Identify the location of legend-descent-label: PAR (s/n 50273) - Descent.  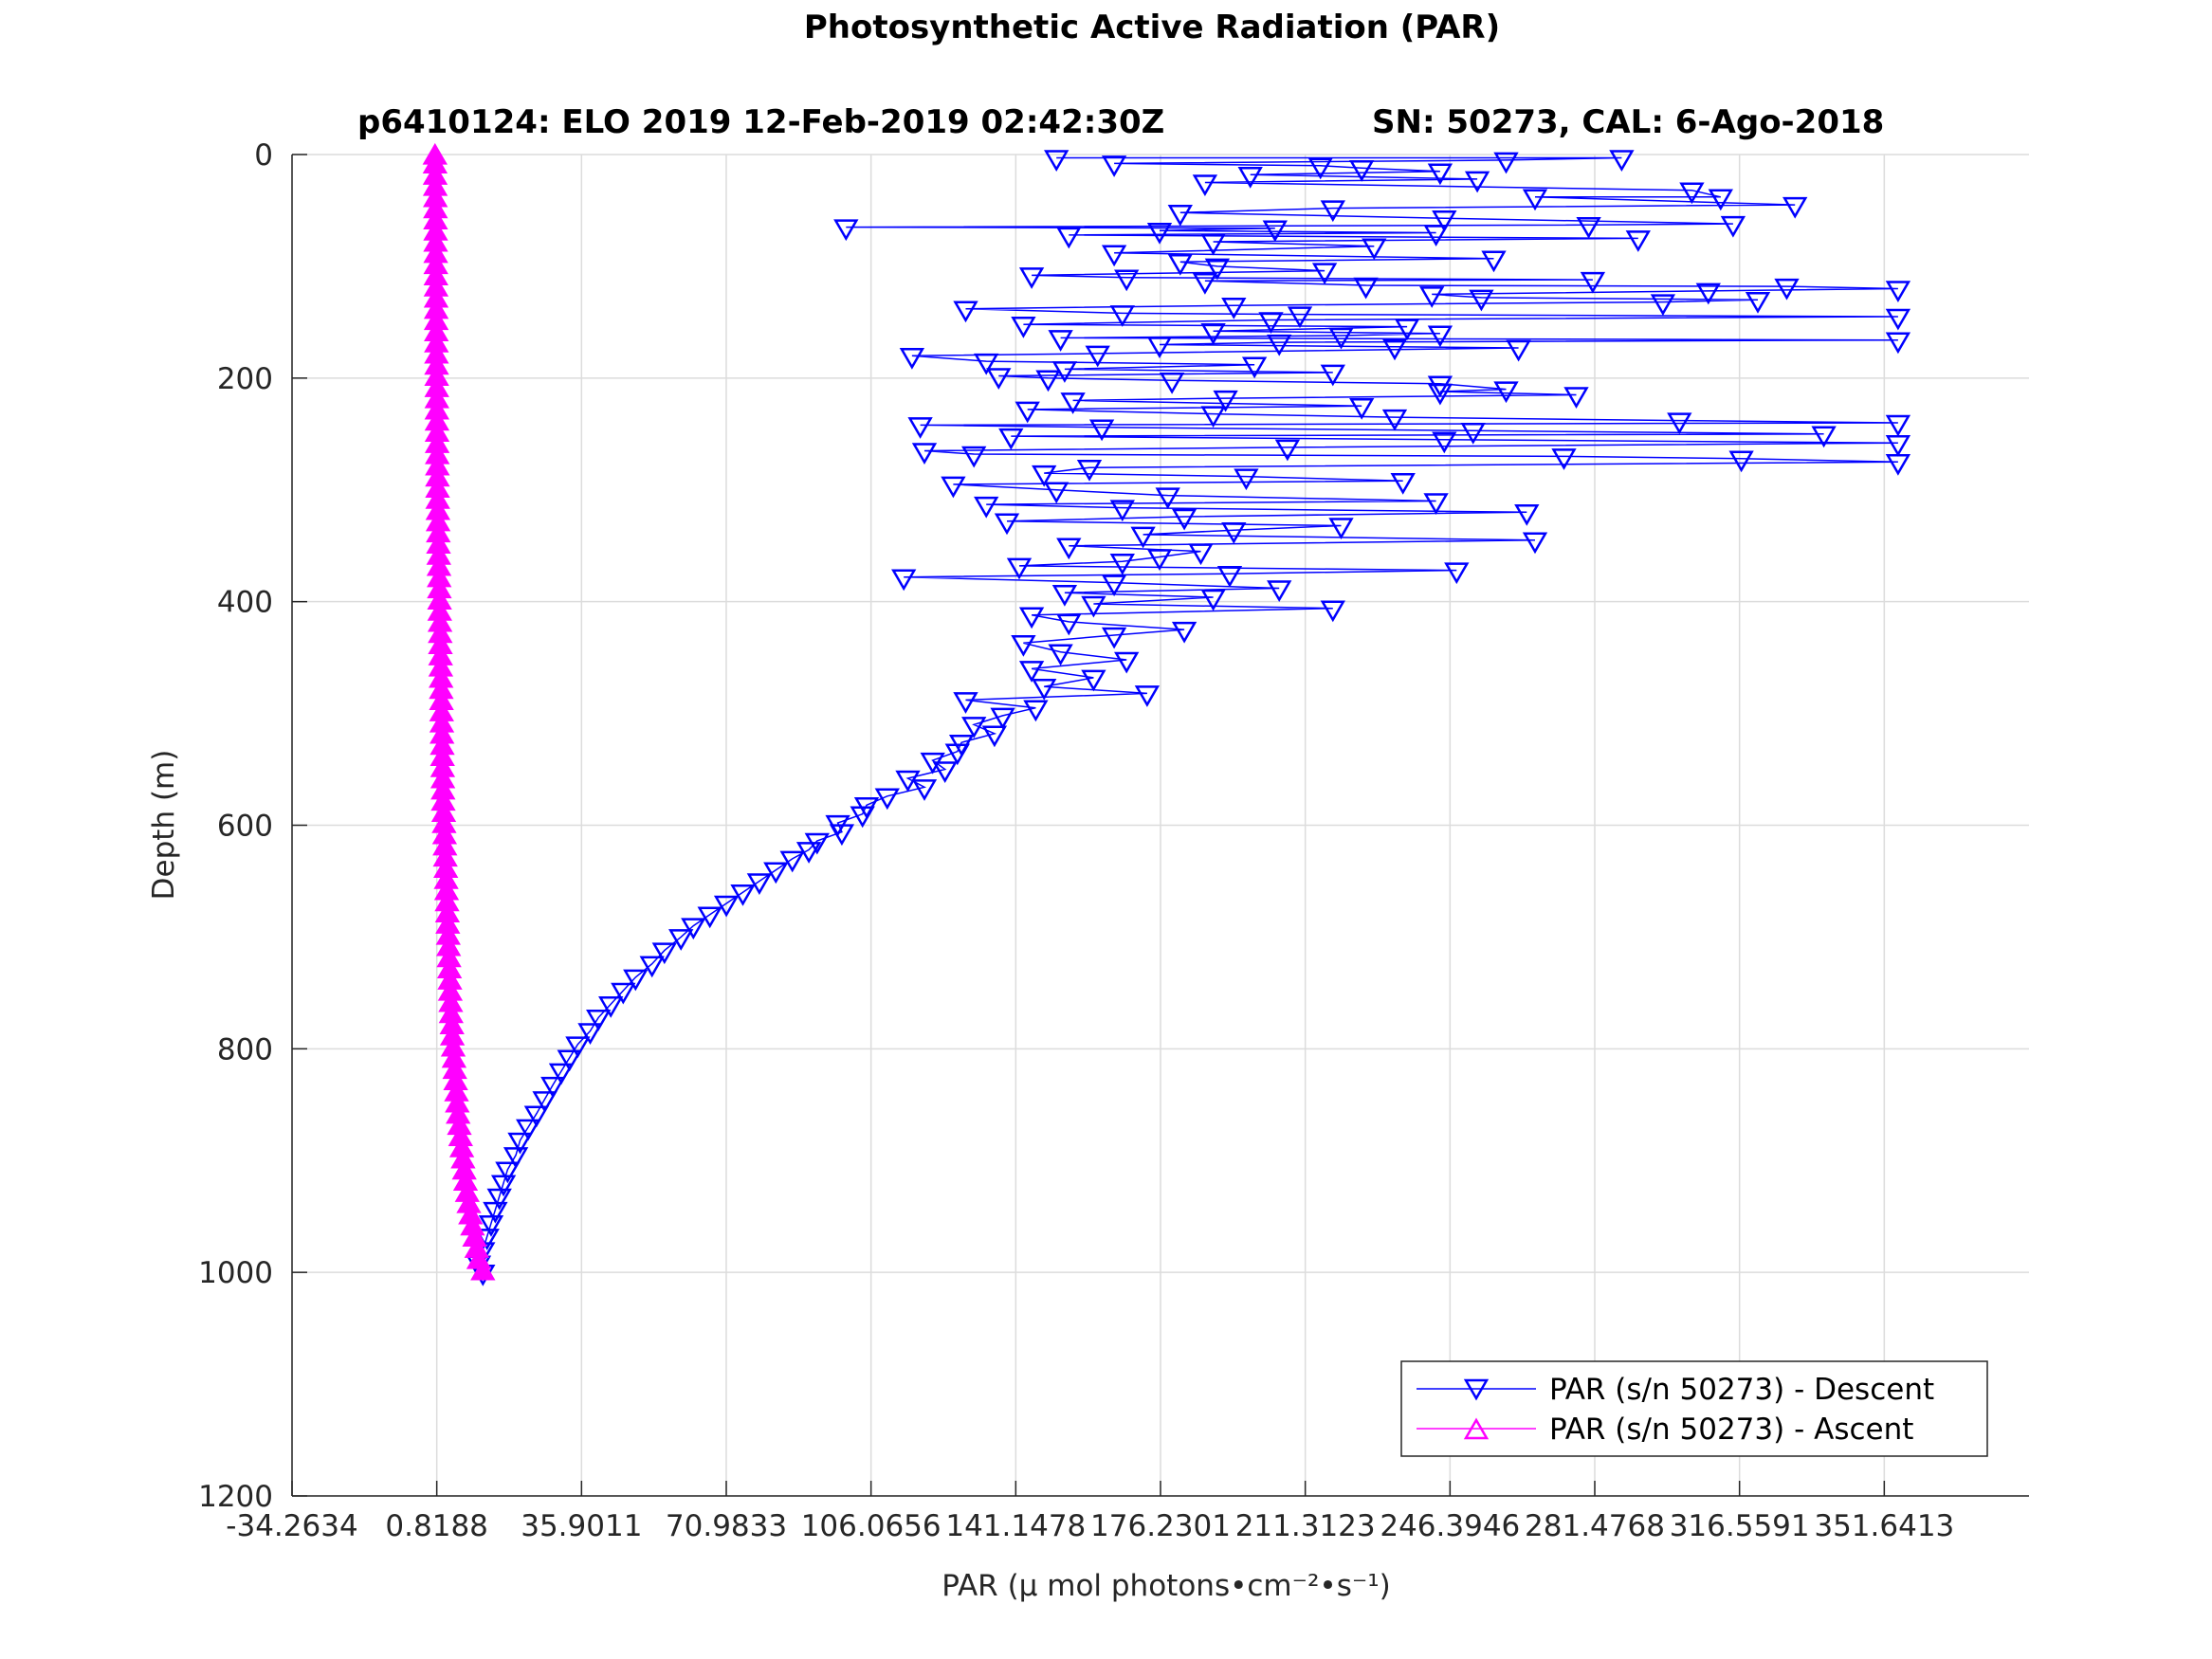
(1741, 1390).